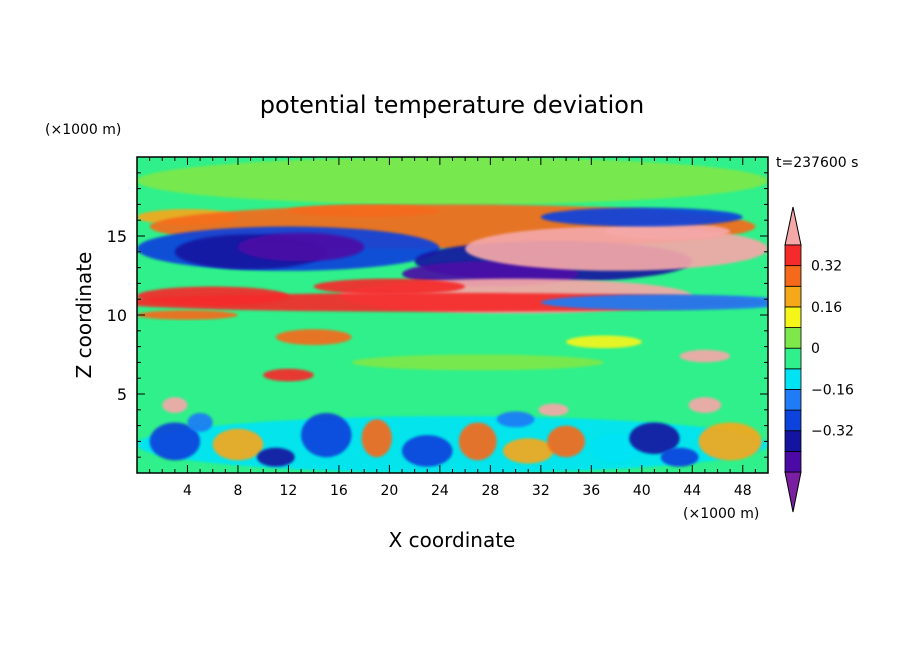 Image resolution: width=904 pixels, height=654 pixels. I want to click on colorbar-tick-label: −0.16, so click(832, 390).